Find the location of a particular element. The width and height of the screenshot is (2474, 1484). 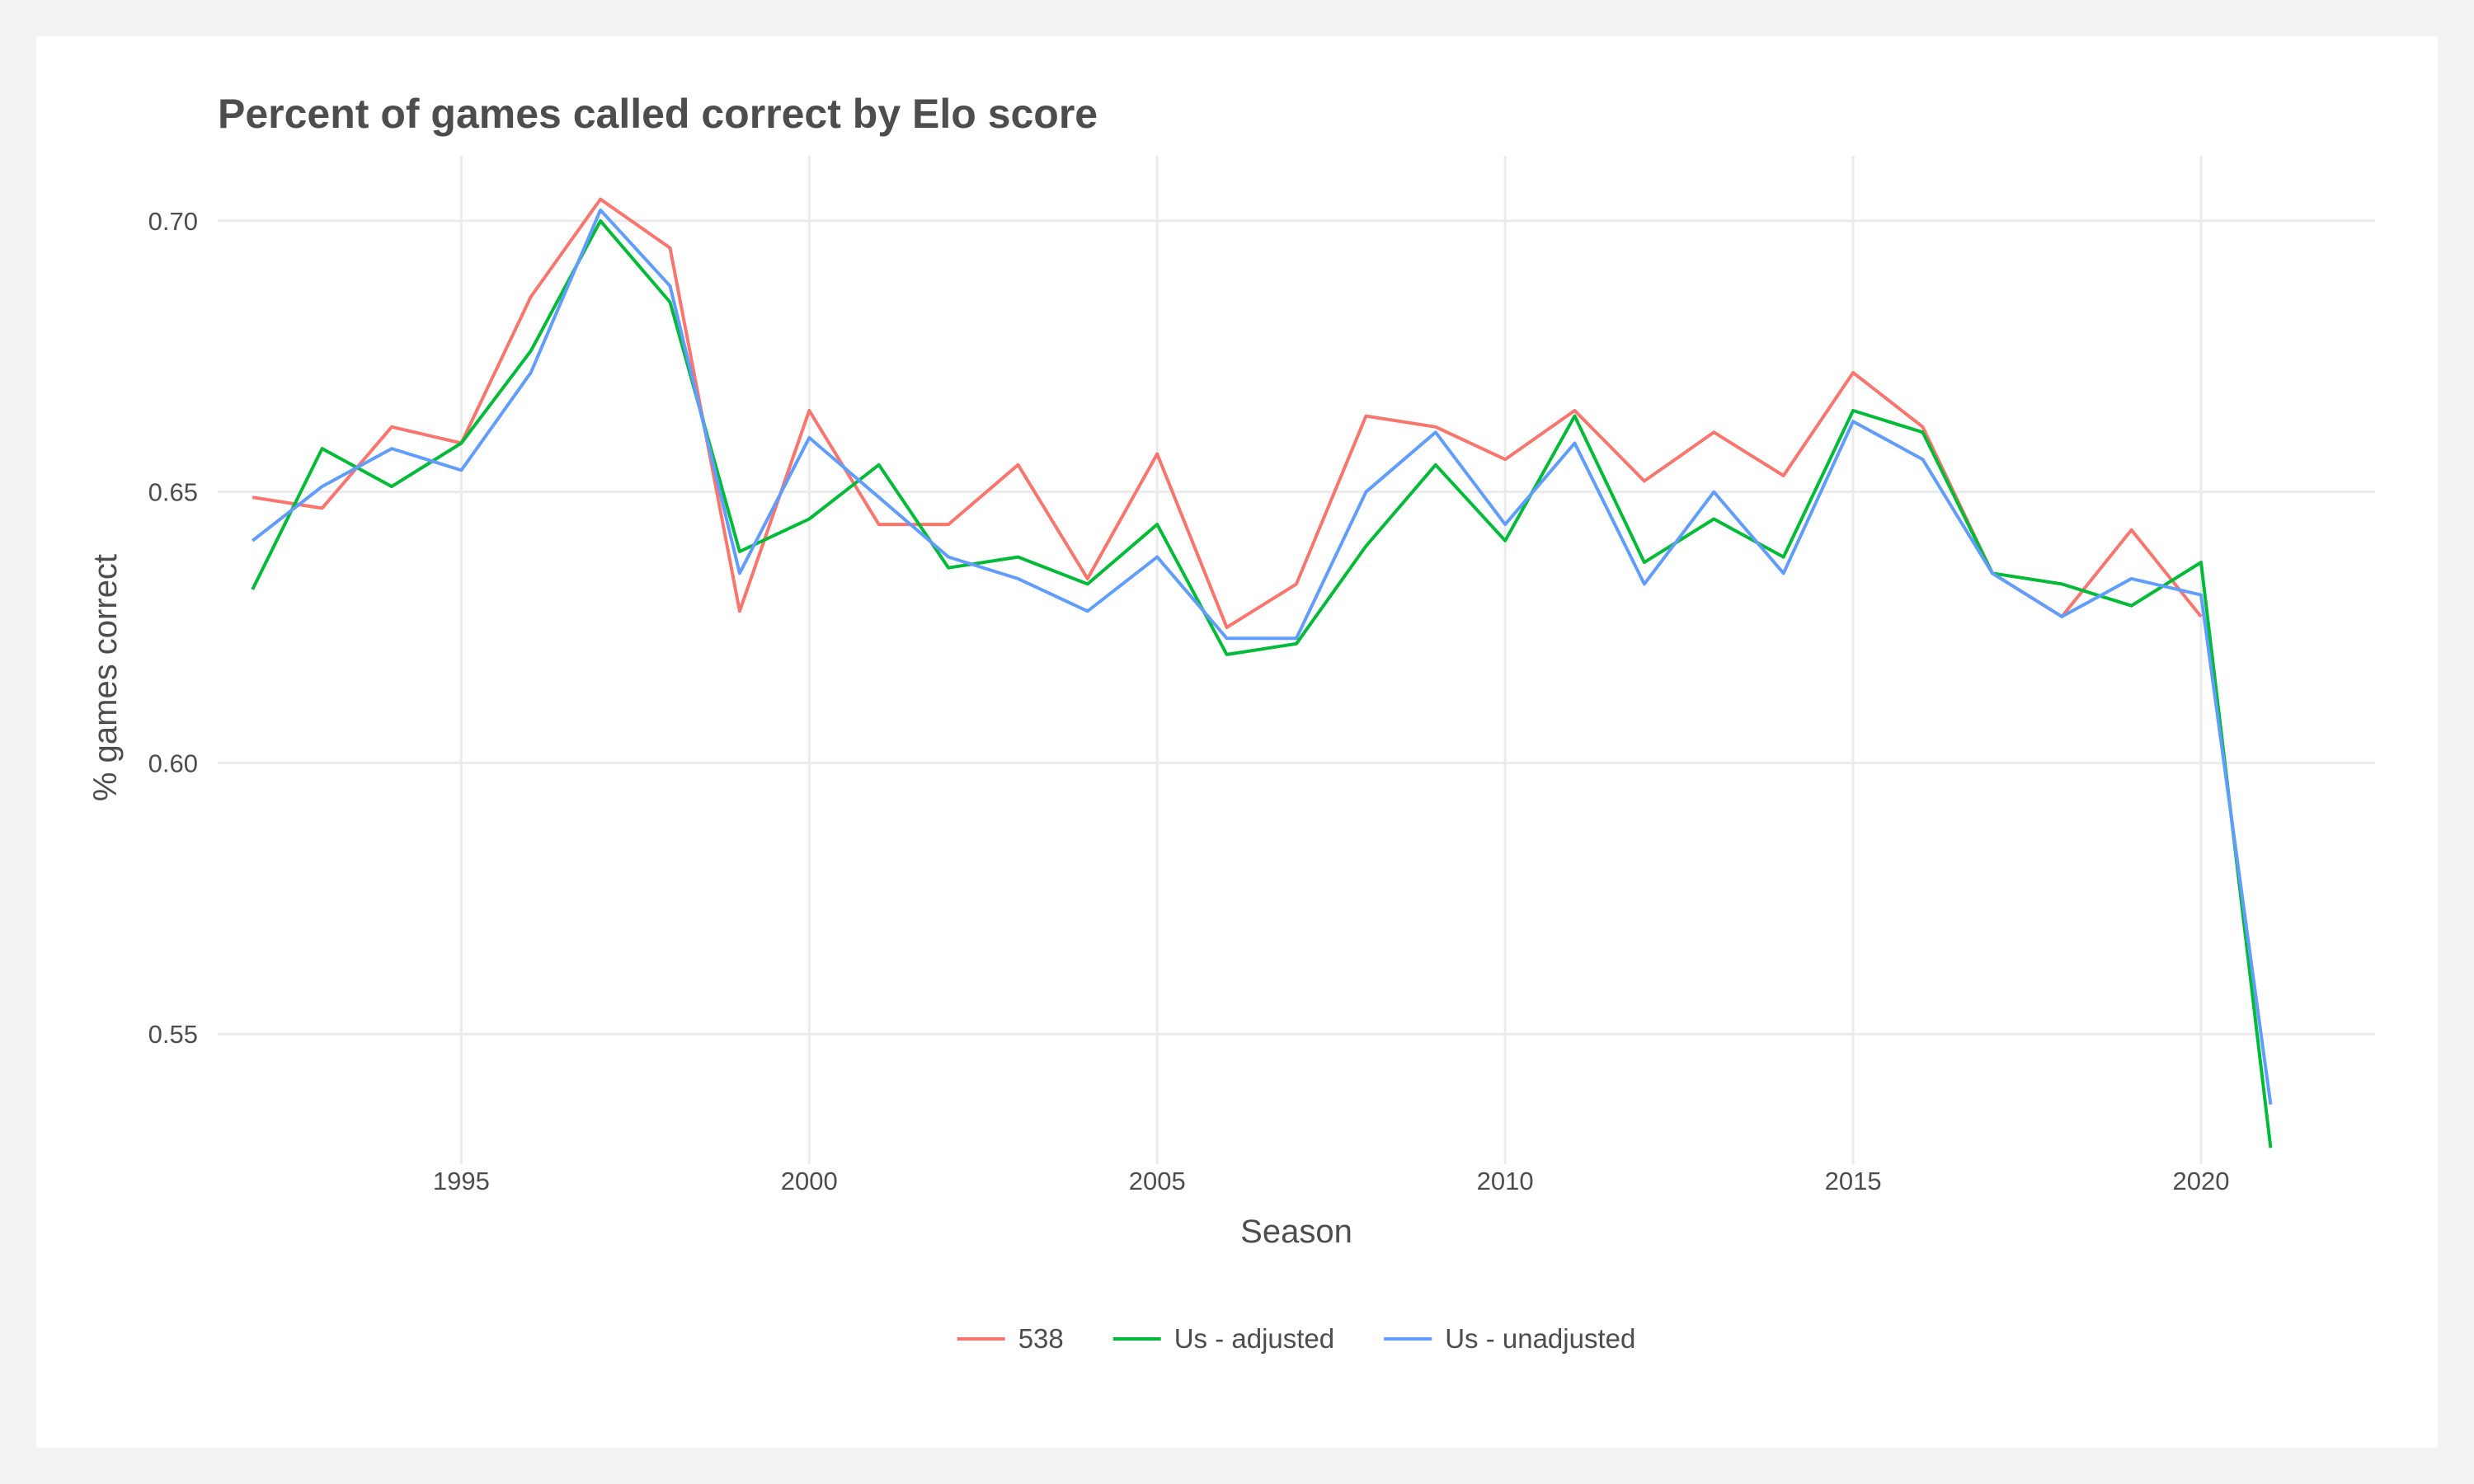

x-tick-label: 1995 is located at coordinates (461, 1181).